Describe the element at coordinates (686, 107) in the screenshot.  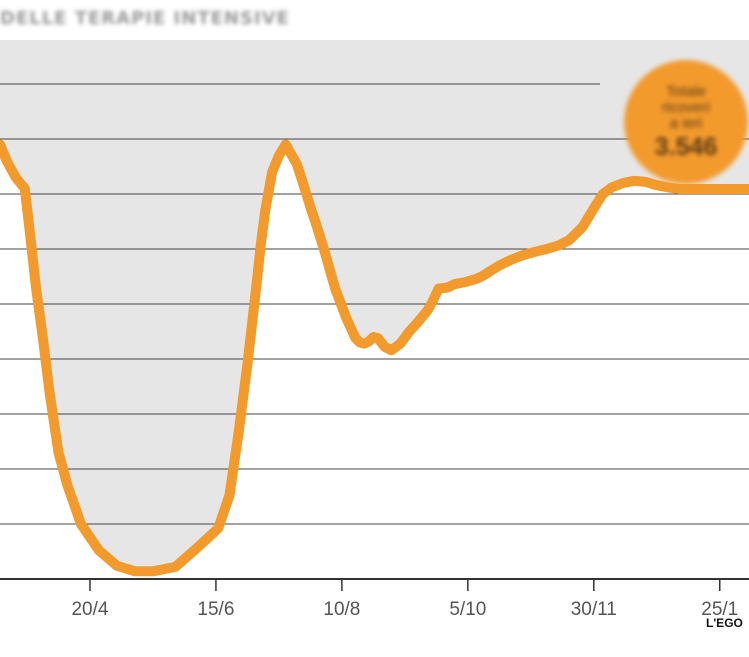
I see `badge-label-2: ricoveri` at that location.